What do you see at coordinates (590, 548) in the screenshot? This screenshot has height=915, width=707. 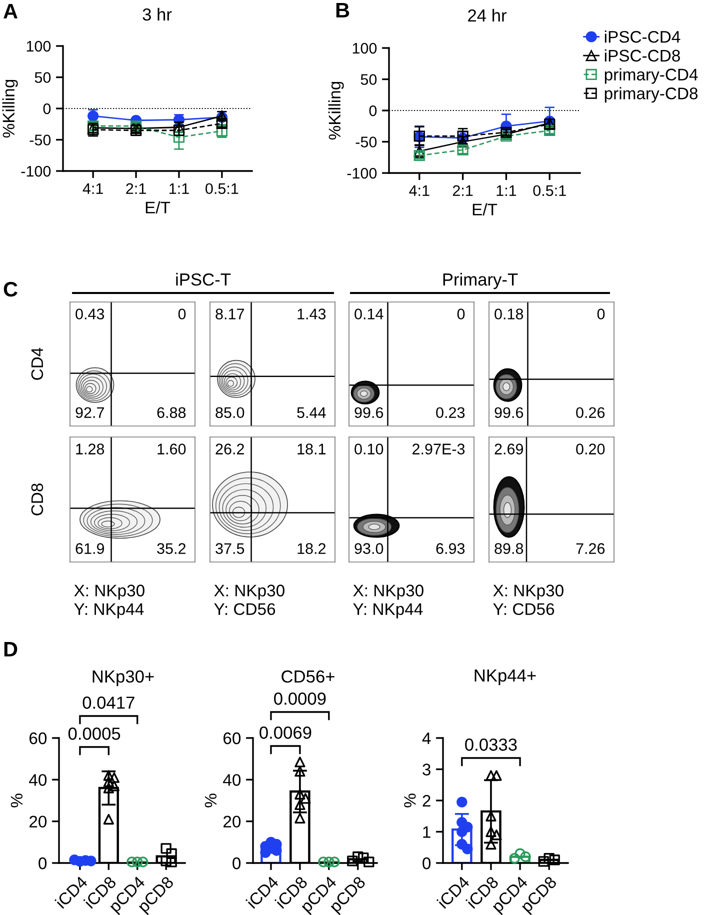 I see `text: 7.26` at bounding box center [590, 548].